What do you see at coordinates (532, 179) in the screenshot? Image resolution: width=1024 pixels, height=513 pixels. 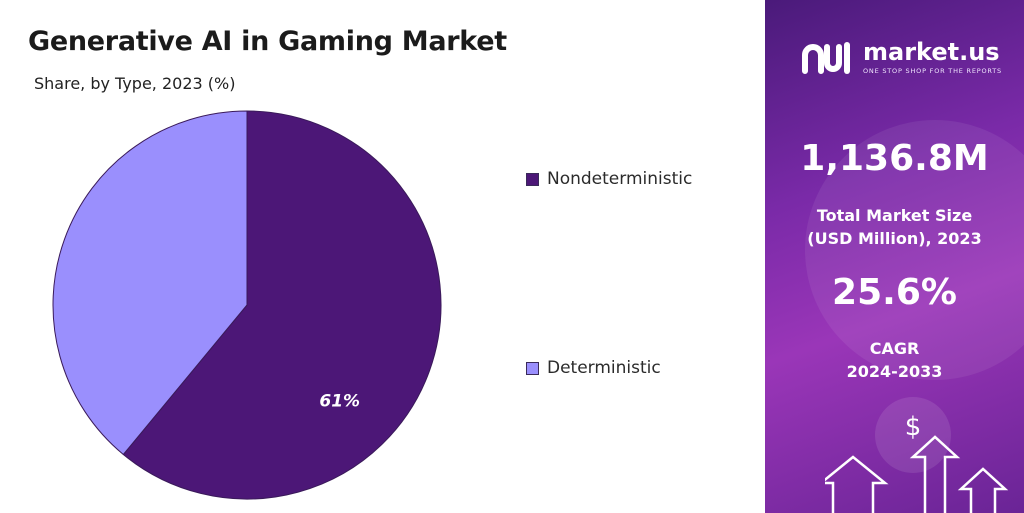 I see `legend-swatch-nondeterministic` at bounding box center [532, 179].